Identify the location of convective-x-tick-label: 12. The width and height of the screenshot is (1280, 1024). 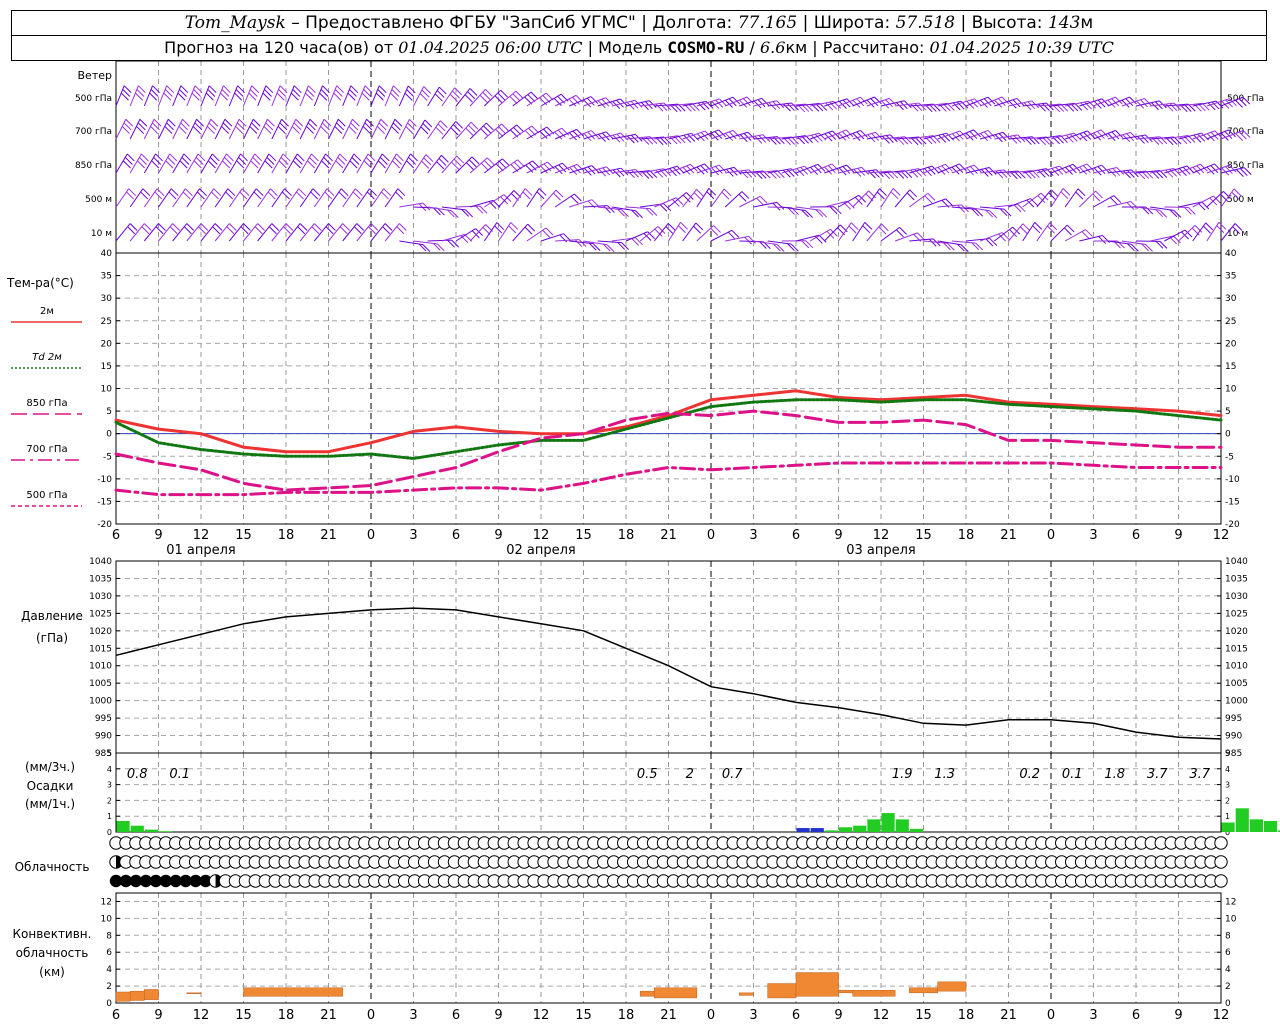
(881, 1015).